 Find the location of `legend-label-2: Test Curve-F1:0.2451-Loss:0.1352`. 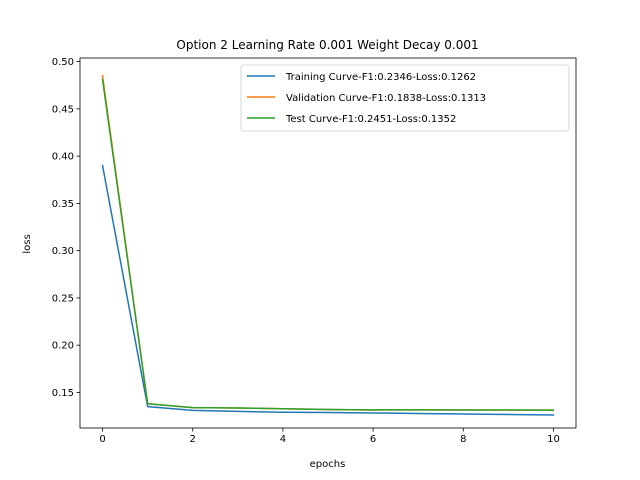

legend-label-2: Test Curve-F1:0.2451-Loss:0.1352 is located at coordinates (370, 119).